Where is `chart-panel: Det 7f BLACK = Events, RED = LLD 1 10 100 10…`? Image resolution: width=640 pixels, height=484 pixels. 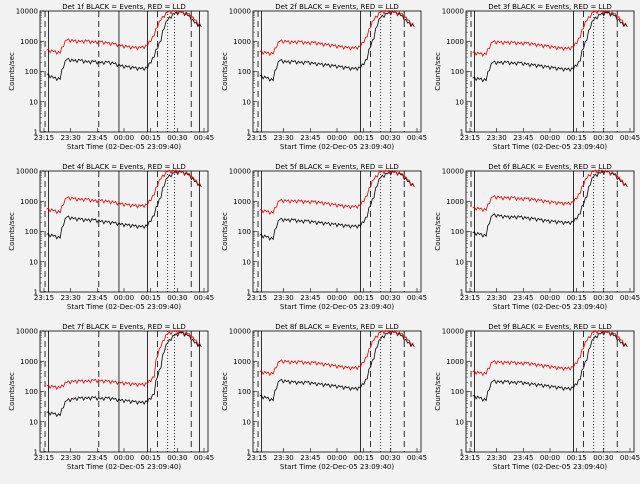 chart-panel: Det 7f BLACK = Events, RED = LLD 1 10 100 10… is located at coordinates (111, 397).